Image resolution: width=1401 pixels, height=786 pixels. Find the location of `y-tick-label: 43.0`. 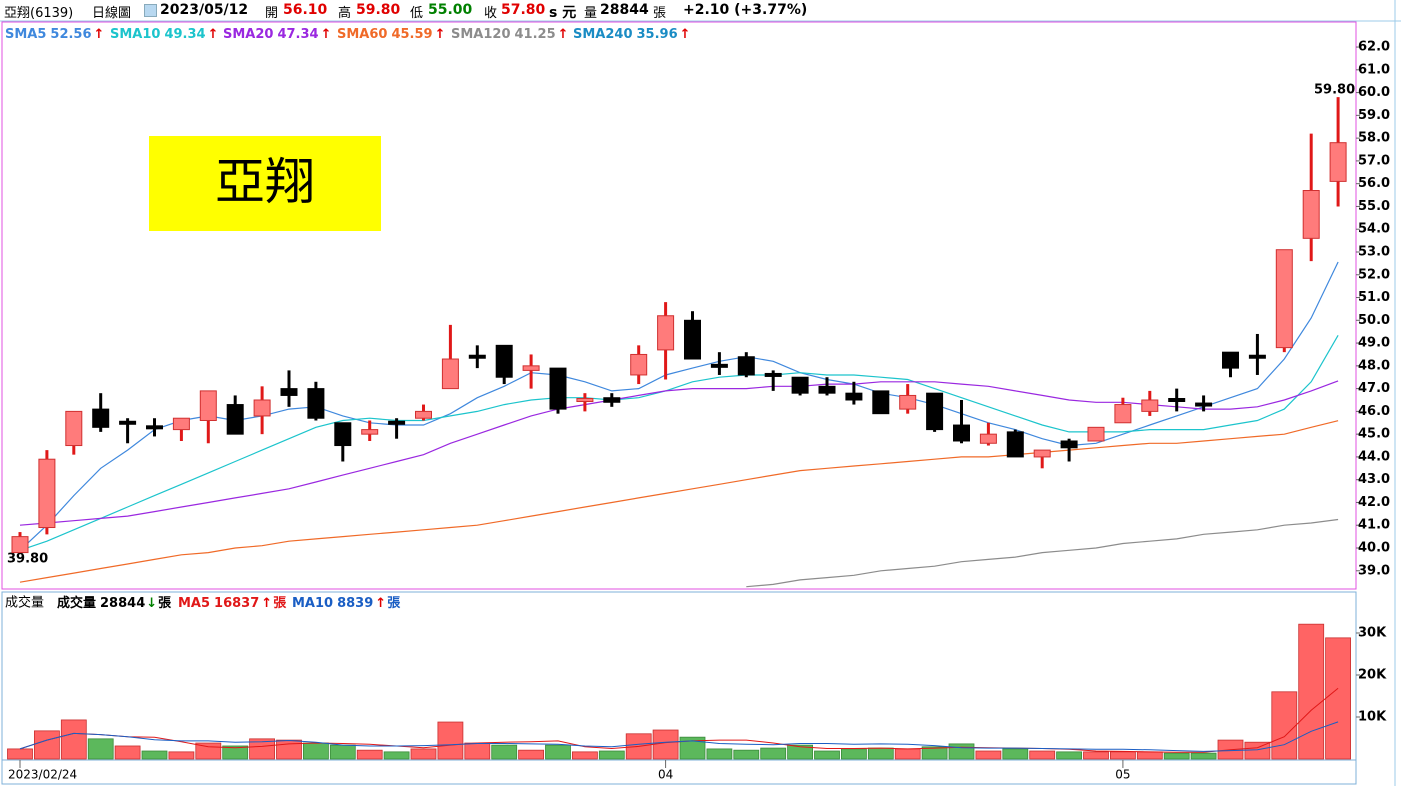

y-tick-label: 43.0 is located at coordinates (1374, 479).